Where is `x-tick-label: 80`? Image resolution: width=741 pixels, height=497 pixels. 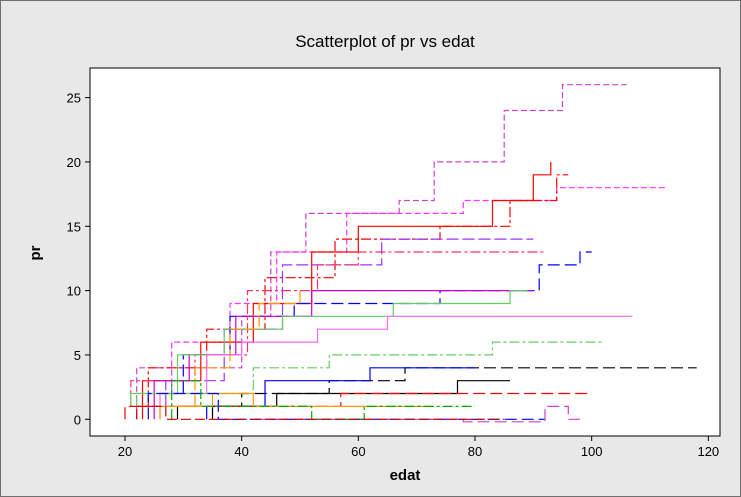
x-tick-label: 80 is located at coordinates (475, 451).